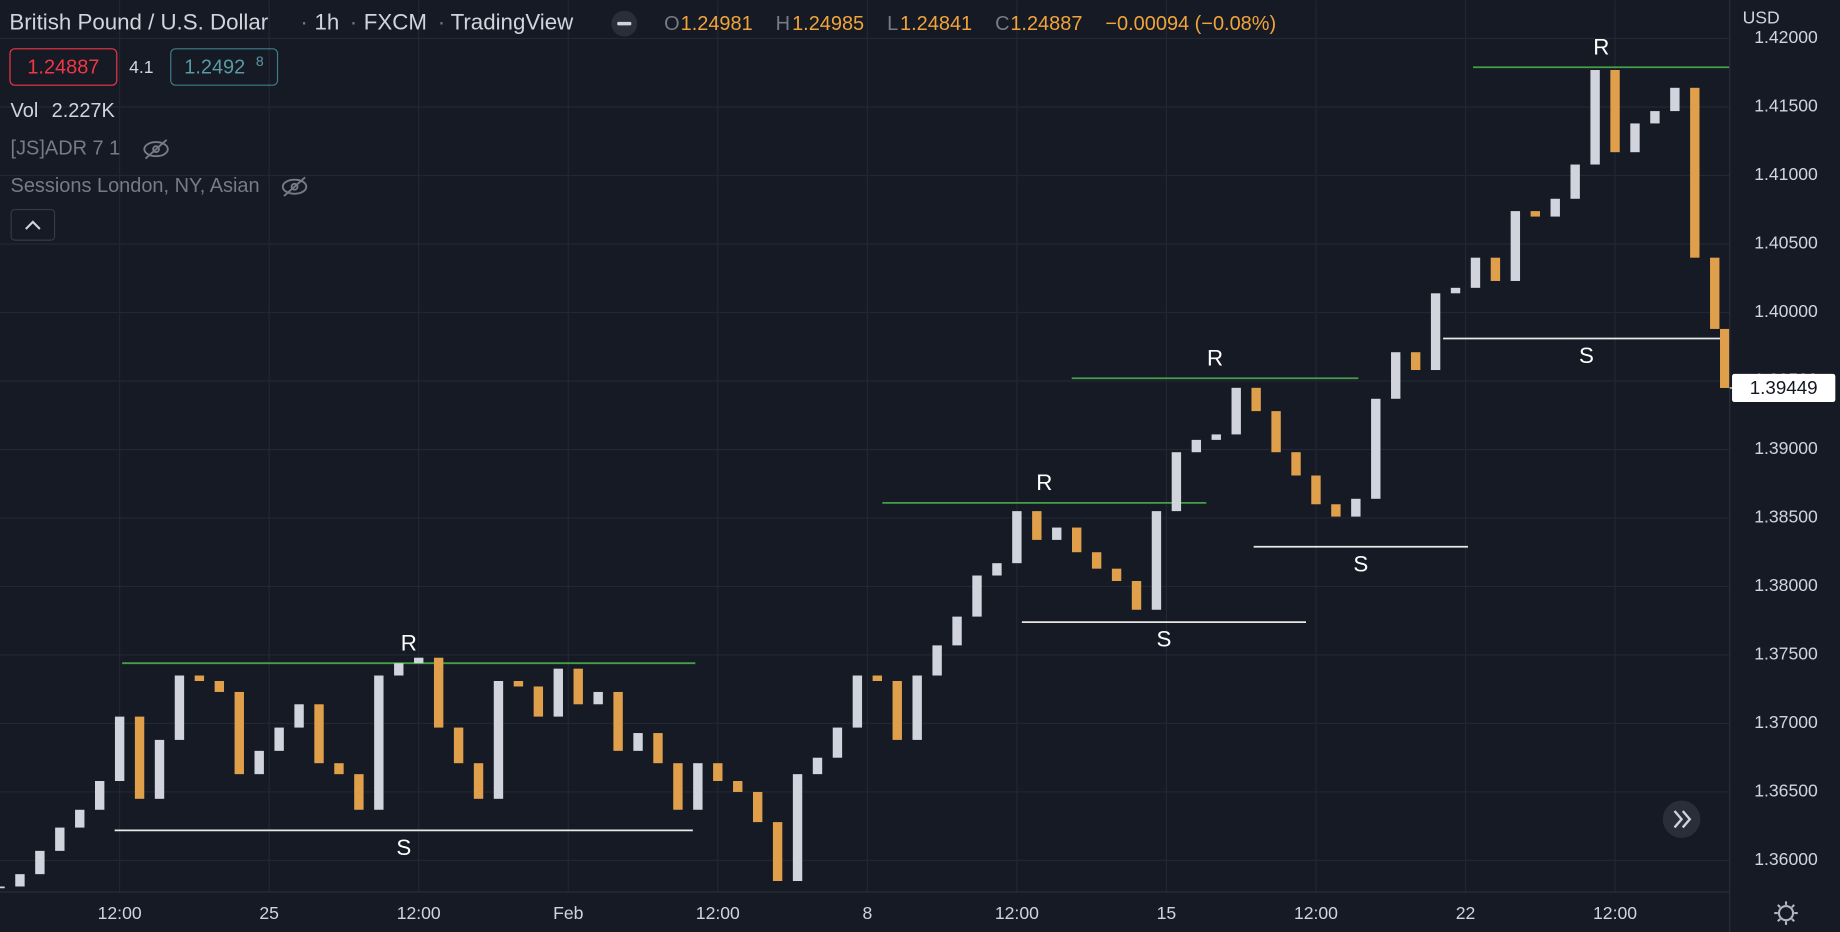 The width and height of the screenshot is (1840, 932). I want to click on x-tick-label: 8, so click(867, 913).